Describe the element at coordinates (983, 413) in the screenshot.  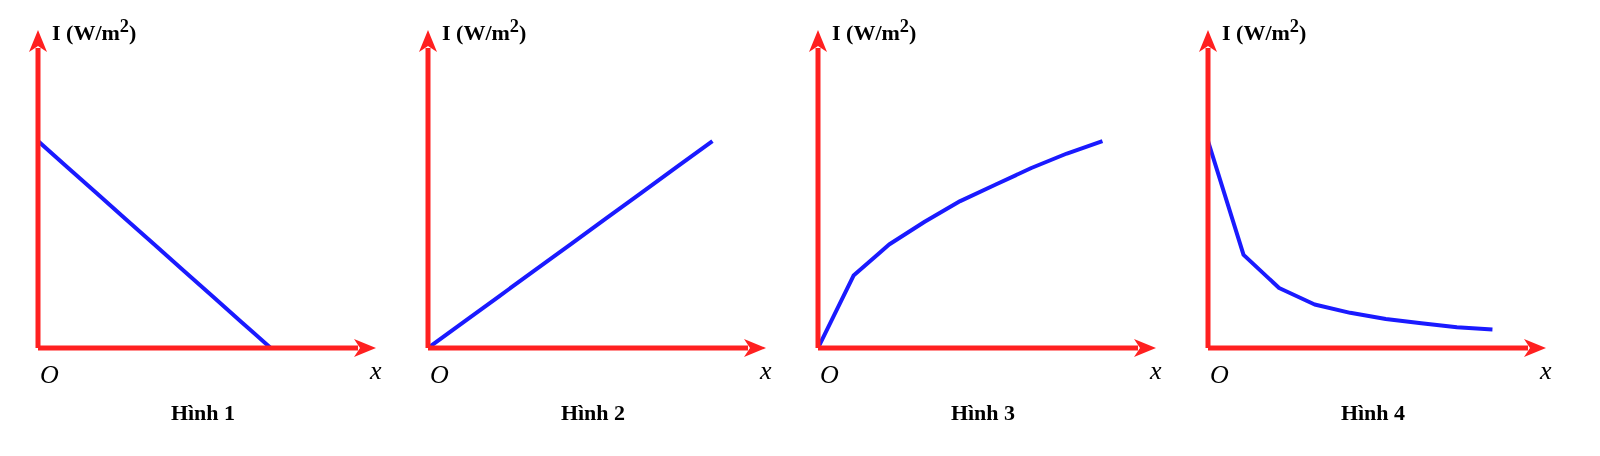
I see `text: Hình 3` at that location.